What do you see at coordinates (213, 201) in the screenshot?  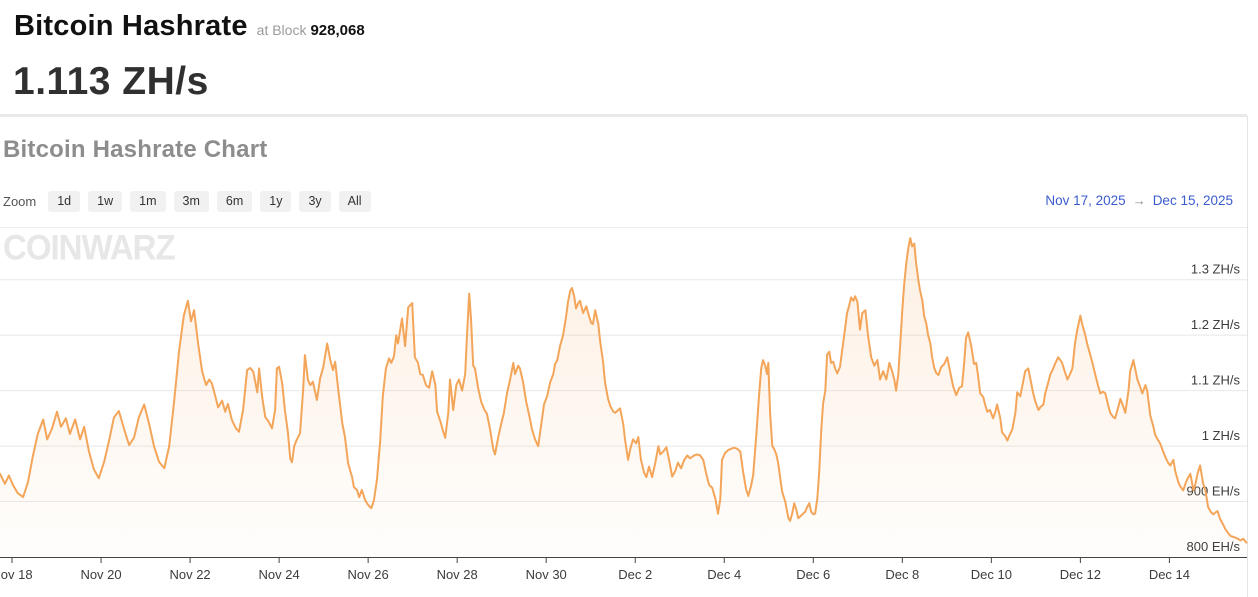 I see `zoom-button-group: 1d 1w 1m 3m 6m 1y 3y All` at bounding box center [213, 201].